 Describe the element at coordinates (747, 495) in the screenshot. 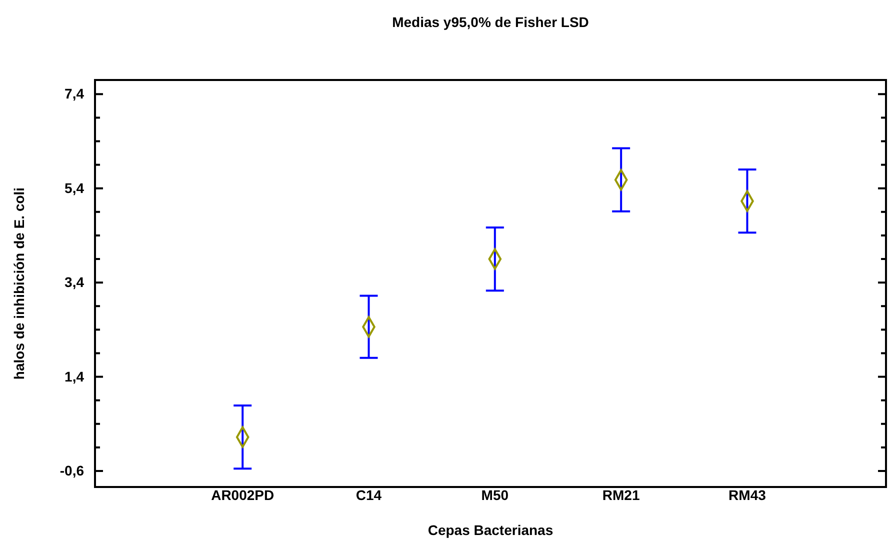

I see `x-tick-label: RM43` at that location.